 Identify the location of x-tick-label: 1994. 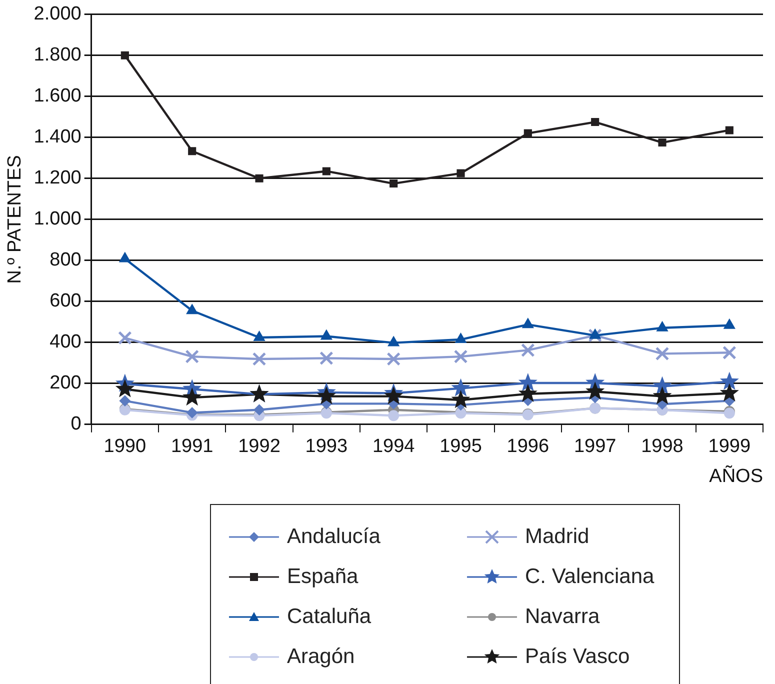
(394, 447).